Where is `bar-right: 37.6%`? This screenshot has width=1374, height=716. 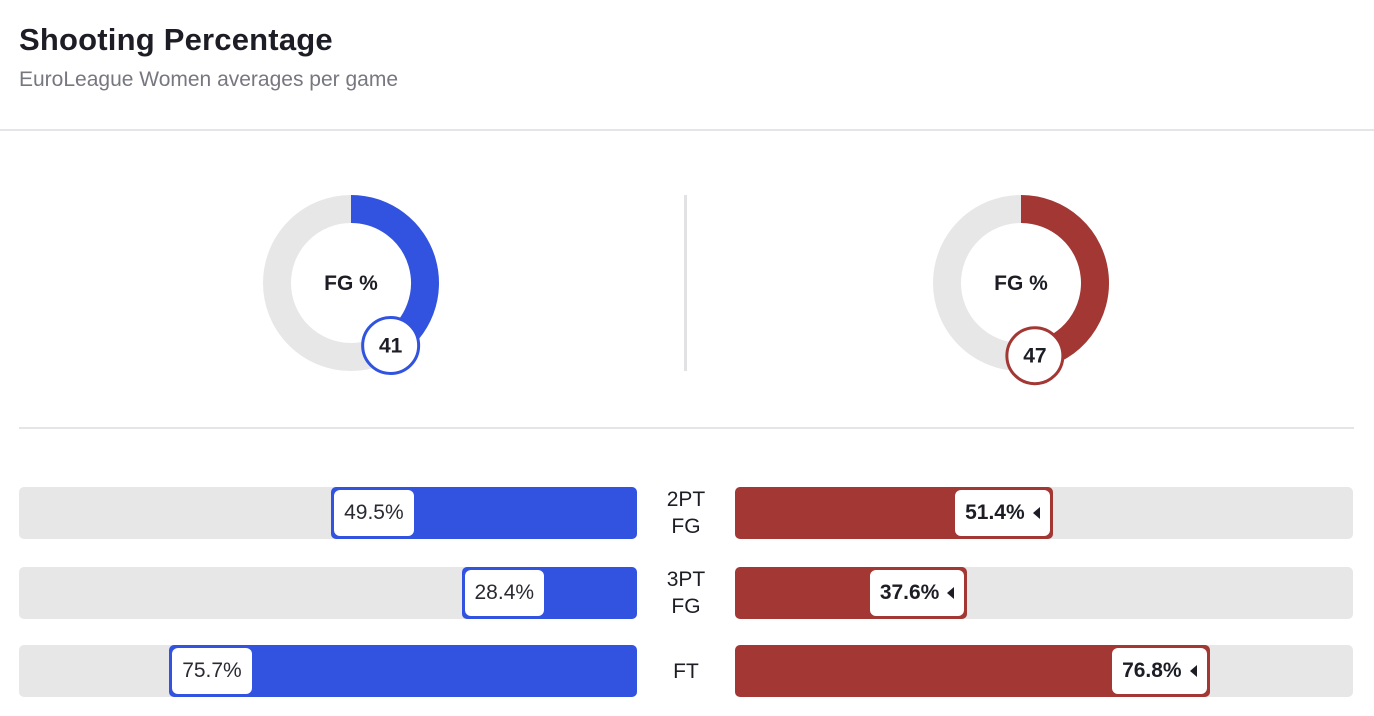
bar-right: 37.6% is located at coordinates (851, 593).